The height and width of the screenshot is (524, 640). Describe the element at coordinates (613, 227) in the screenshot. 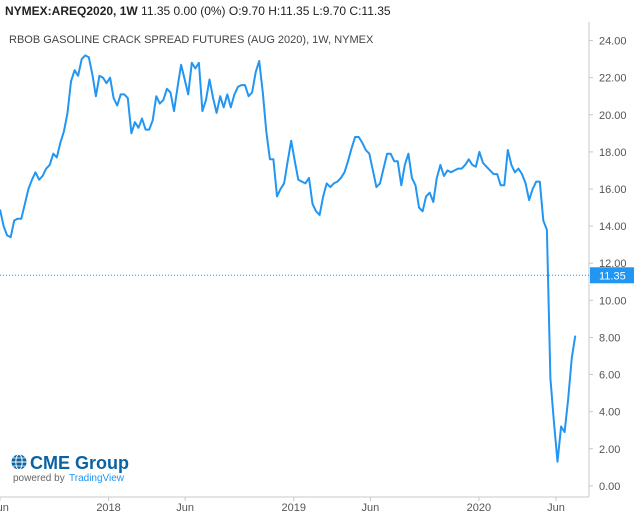

I see `y-tick-label: 14.00` at that location.